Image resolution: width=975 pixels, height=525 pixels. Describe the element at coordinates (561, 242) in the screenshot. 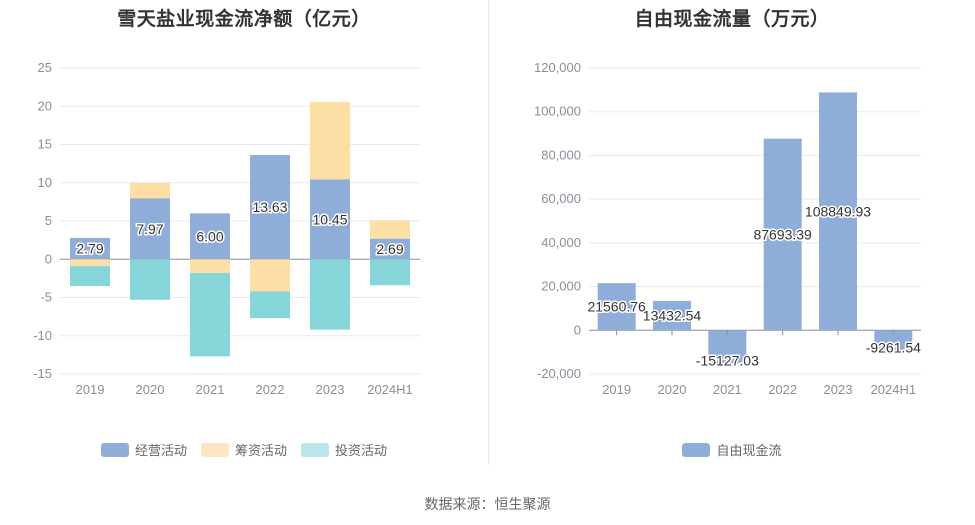

I see `y-tick-label: 40,000` at that location.